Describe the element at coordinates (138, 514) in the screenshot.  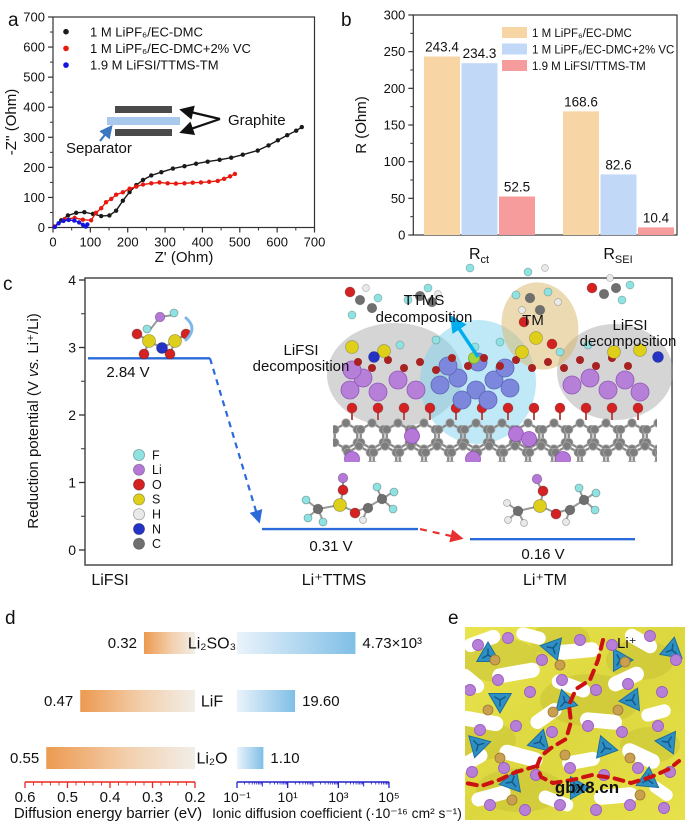
I see `atom-legend-sphere-H` at that location.